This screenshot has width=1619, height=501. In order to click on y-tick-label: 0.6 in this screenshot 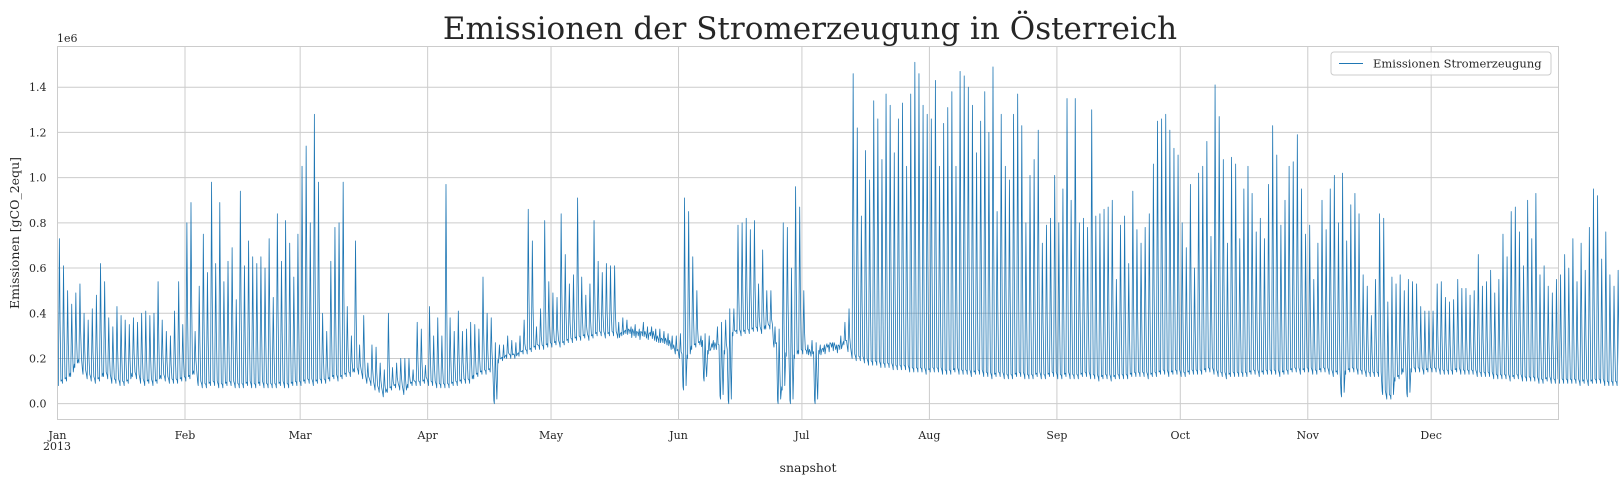, I will do `click(38, 268)`.